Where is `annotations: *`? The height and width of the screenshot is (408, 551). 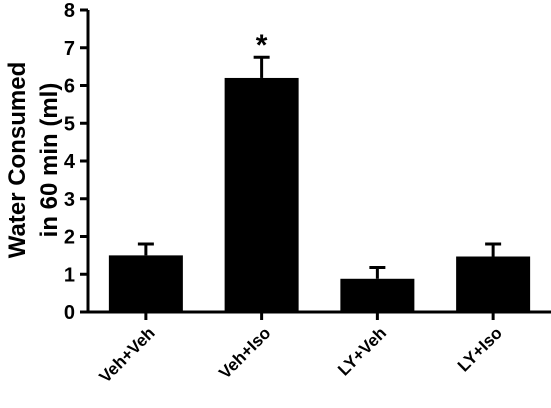 annotations: * is located at coordinates (262, 45).